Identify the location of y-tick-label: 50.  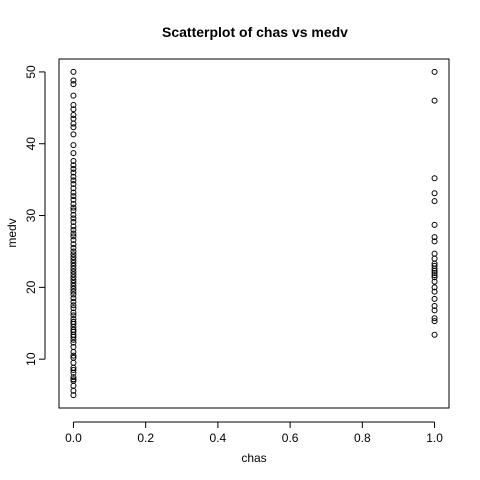
(31, 72).